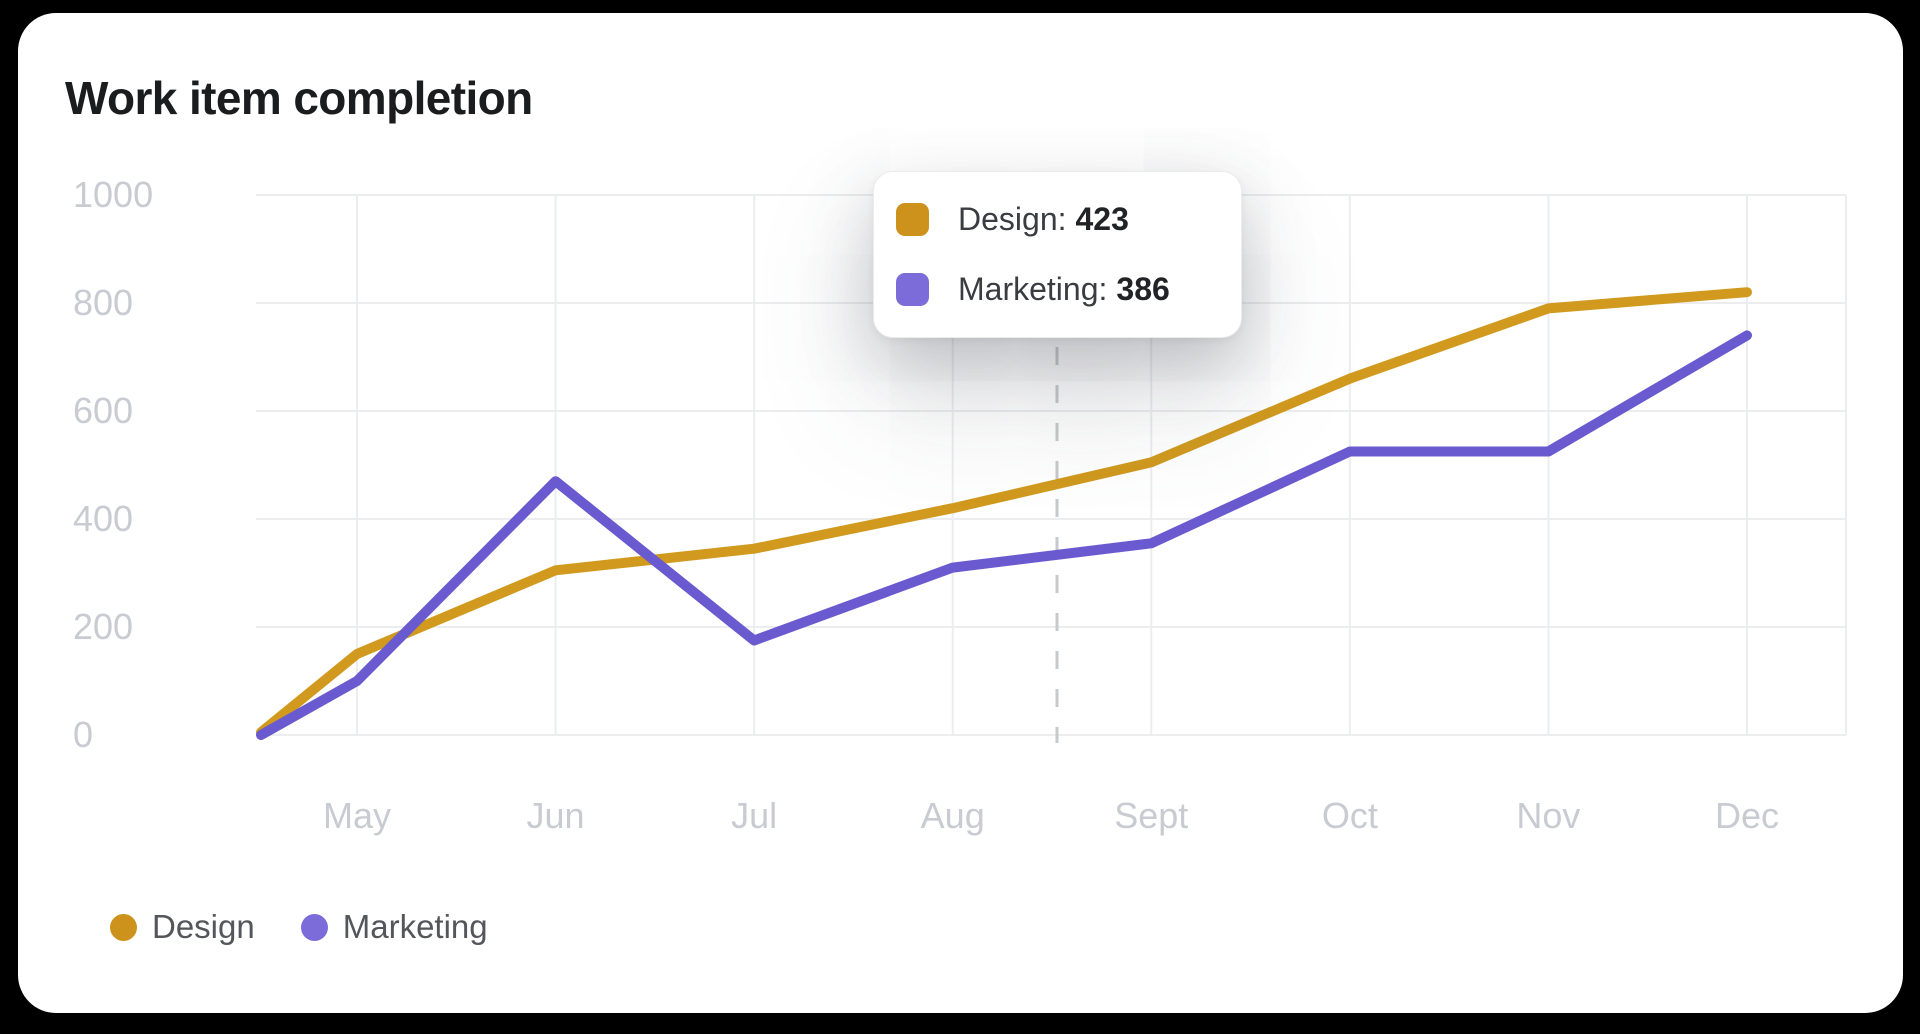 The width and height of the screenshot is (1920, 1034). What do you see at coordinates (203, 926) in the screenshot?
I see `legend-item-label: Design` at bounding box center [203, 926].